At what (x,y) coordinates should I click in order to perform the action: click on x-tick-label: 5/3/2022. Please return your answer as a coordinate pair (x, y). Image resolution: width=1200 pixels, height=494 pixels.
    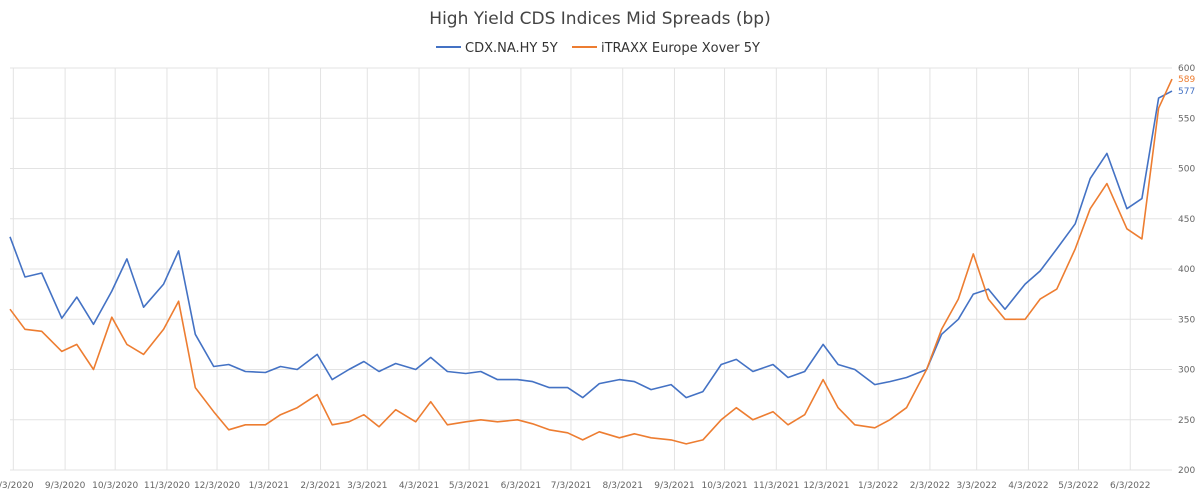
    Looking at the image, I should click on (1078, 486).